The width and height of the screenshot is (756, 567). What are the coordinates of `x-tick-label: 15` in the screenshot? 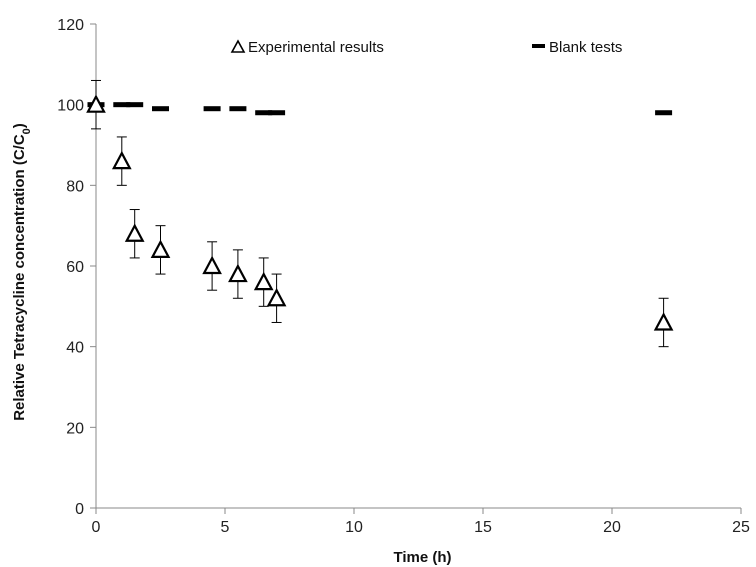 It's located at (483, 527).